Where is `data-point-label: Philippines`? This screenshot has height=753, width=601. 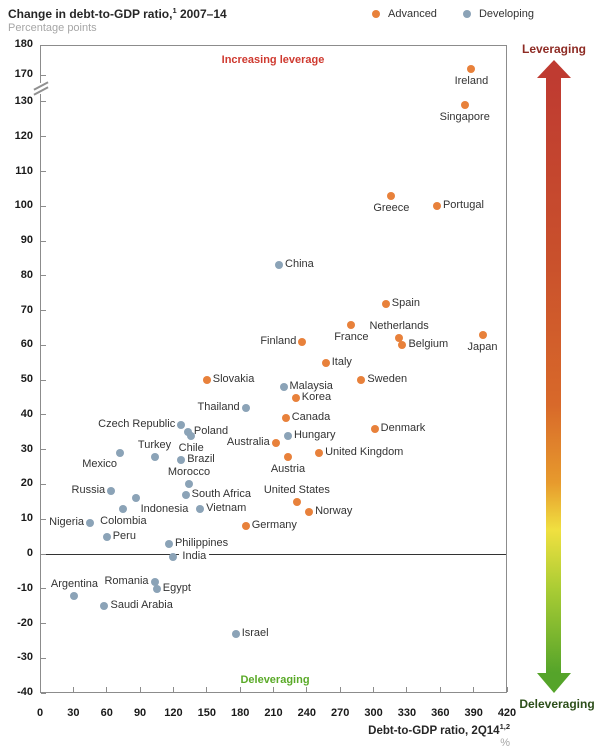
data-point-label: Philippines is located at coordinates (201, 542).